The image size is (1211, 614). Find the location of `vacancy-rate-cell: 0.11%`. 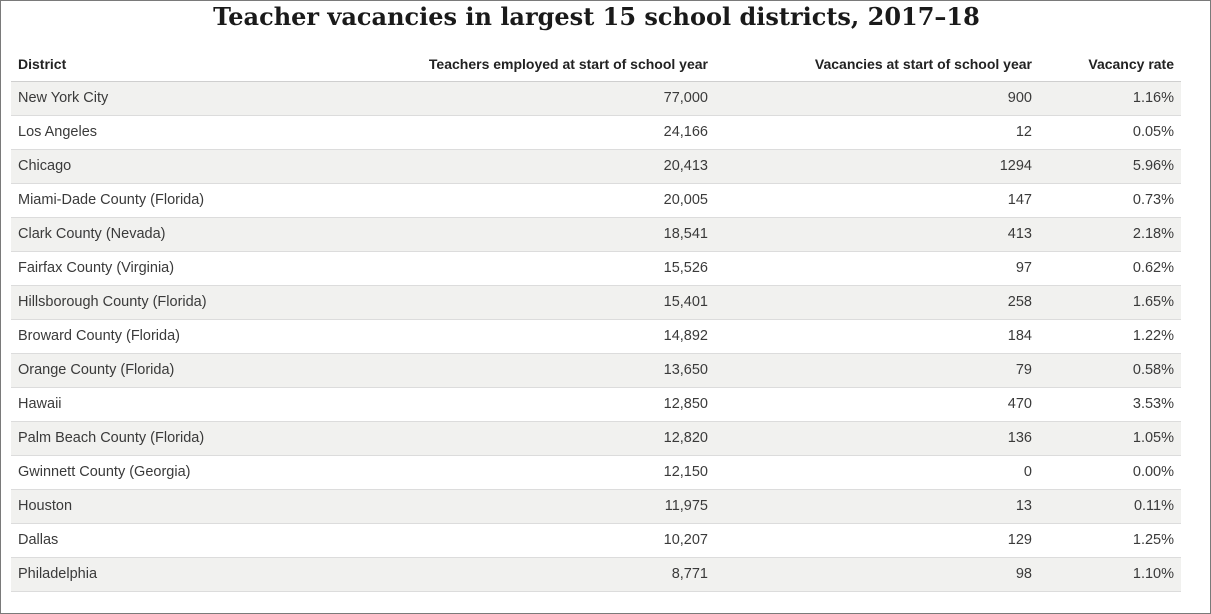

vacancy-rate-cell: 0.11% is located at coordinates (1110, 506).